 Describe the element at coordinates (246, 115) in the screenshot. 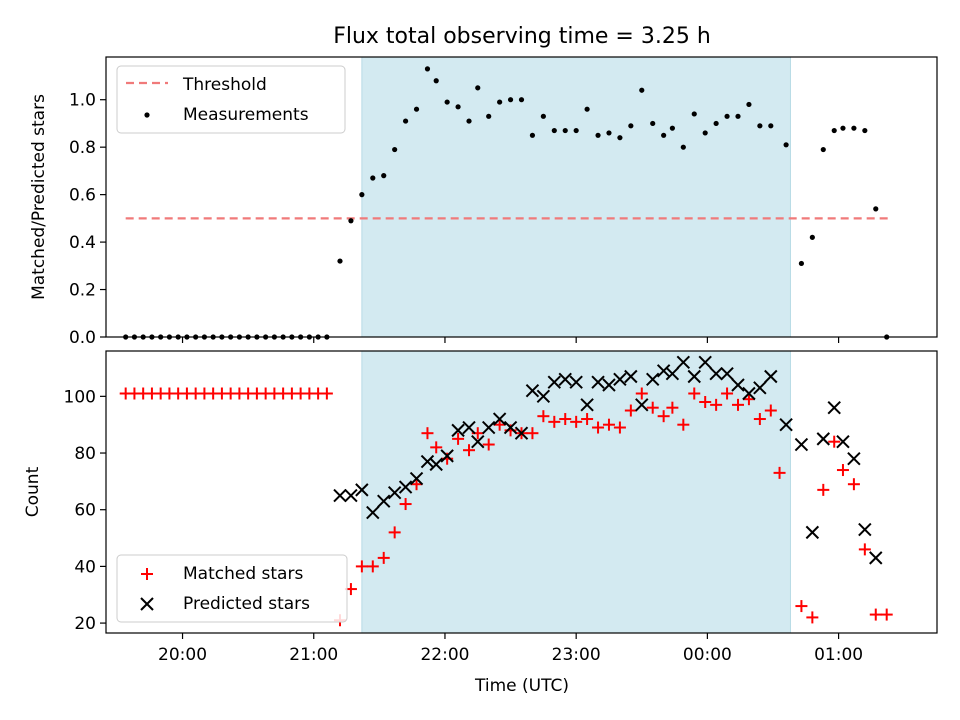

I see `legend-measurements-label: Measurements` at that location.